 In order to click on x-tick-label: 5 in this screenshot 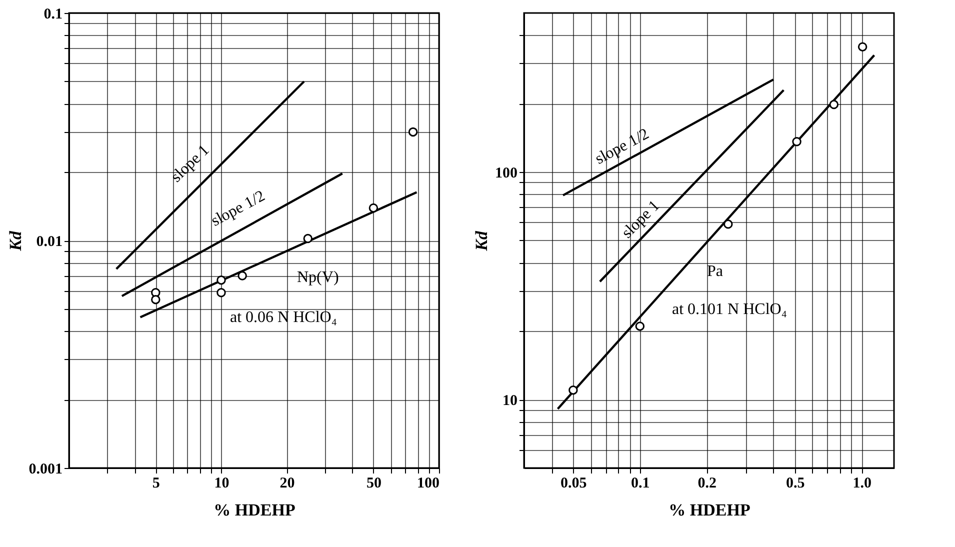, I will do `click(156, 484)`.